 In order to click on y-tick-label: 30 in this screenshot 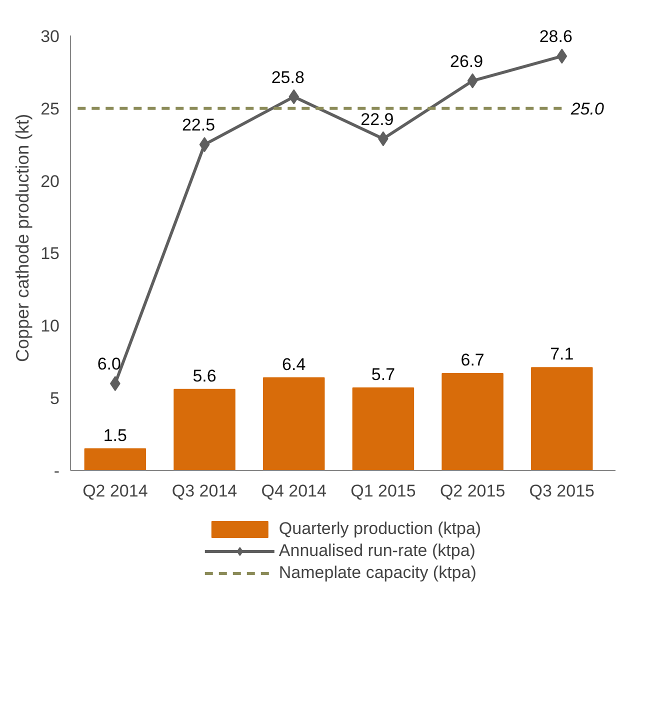, I will do `click(50, 36)`.